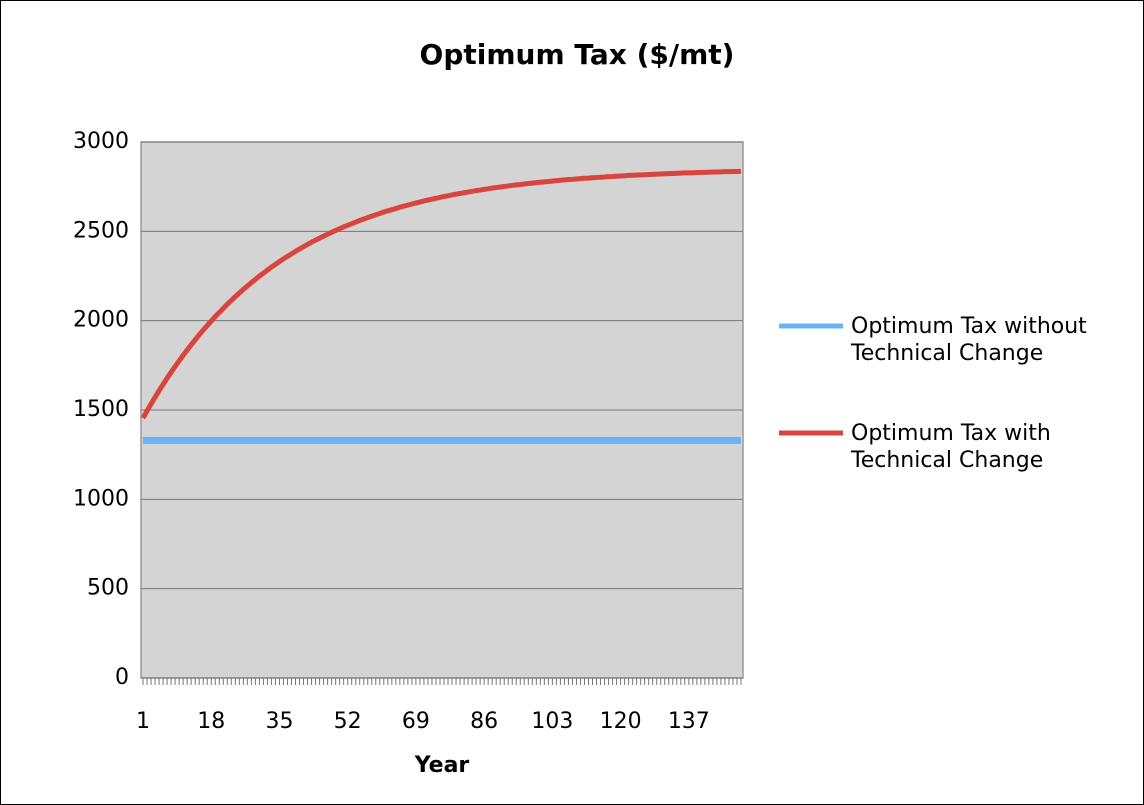 This screenshot has height=805, width=1144. Describe the element at coordinates (348, 721) in the screenshot. I see `x-tick-label: 52` at that location.